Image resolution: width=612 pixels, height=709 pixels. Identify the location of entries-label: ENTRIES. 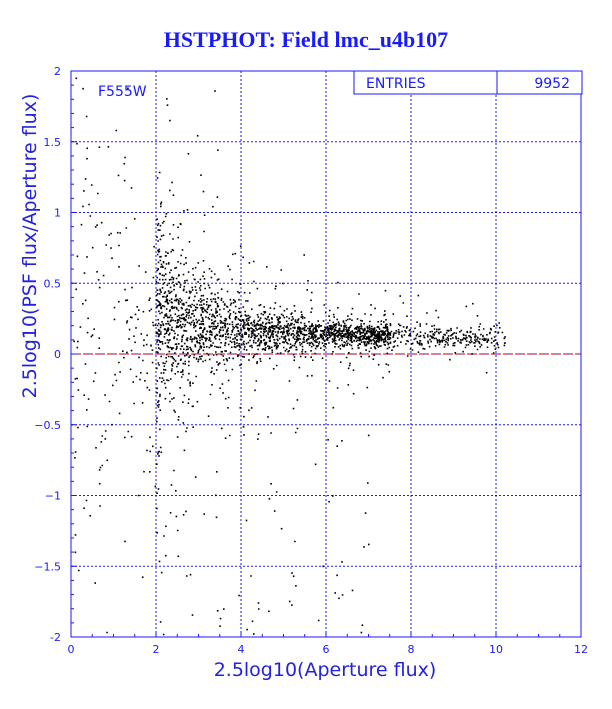
(396, 84).